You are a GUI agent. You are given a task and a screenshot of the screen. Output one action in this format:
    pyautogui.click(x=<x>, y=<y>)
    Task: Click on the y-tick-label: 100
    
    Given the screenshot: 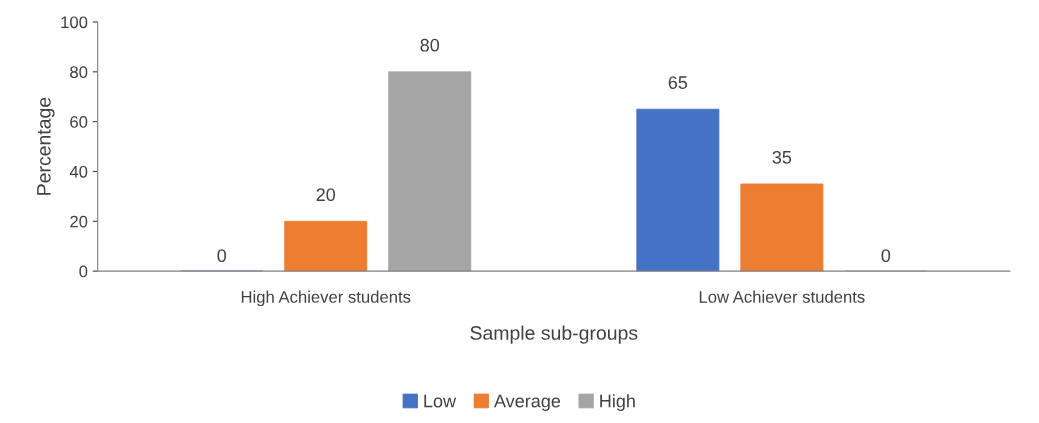 What is the action you would take?
    pyautogui.click(x=74, y=22)
    